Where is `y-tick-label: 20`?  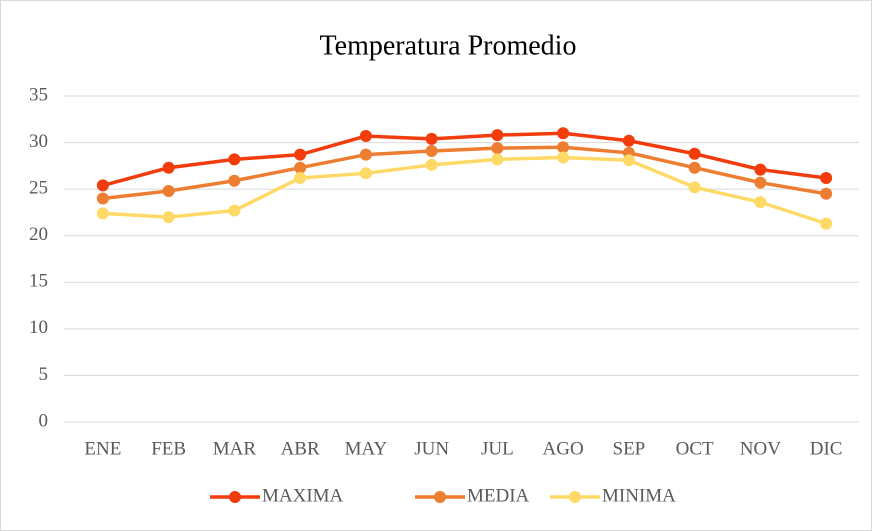
y-tick-label: 20 is located at coordinates (38, 234).